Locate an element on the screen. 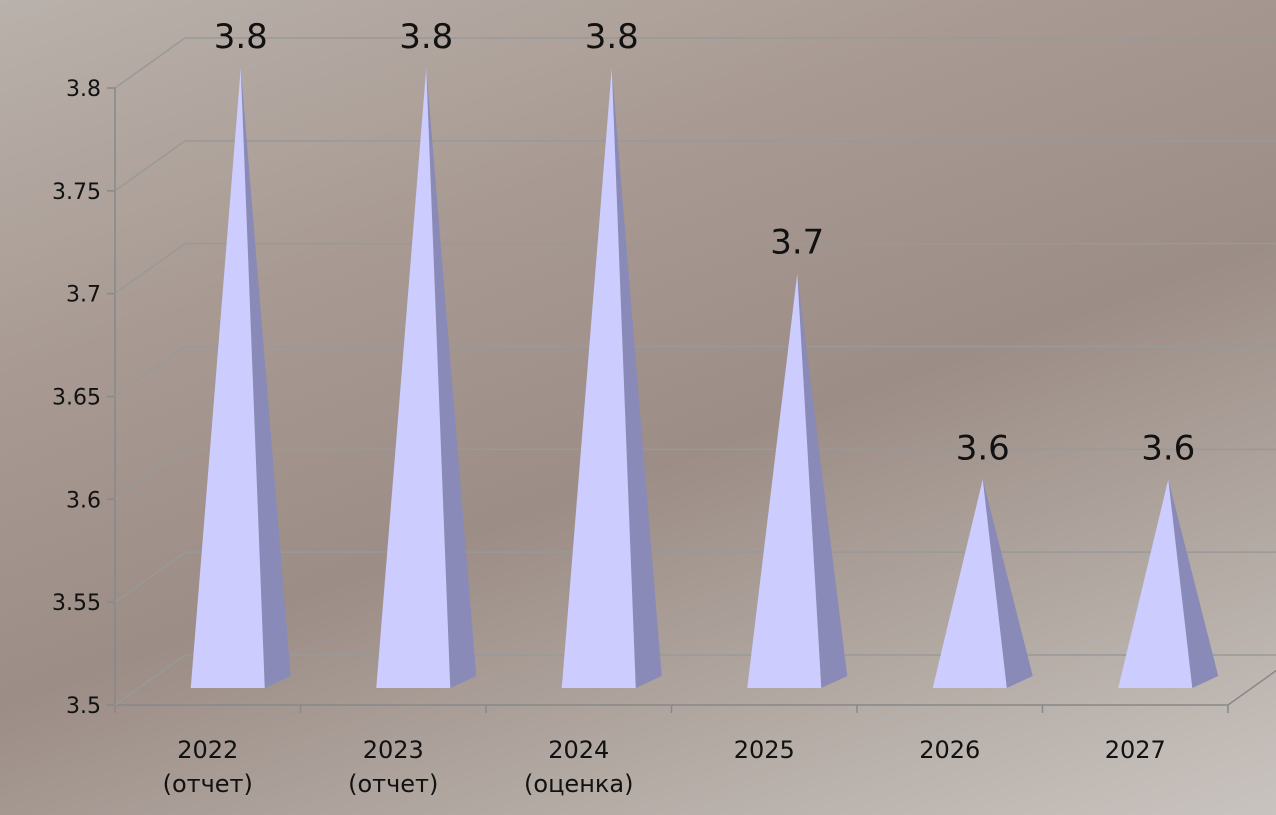  x-tick-label: 2027 is located at coordinates (1135, 750).